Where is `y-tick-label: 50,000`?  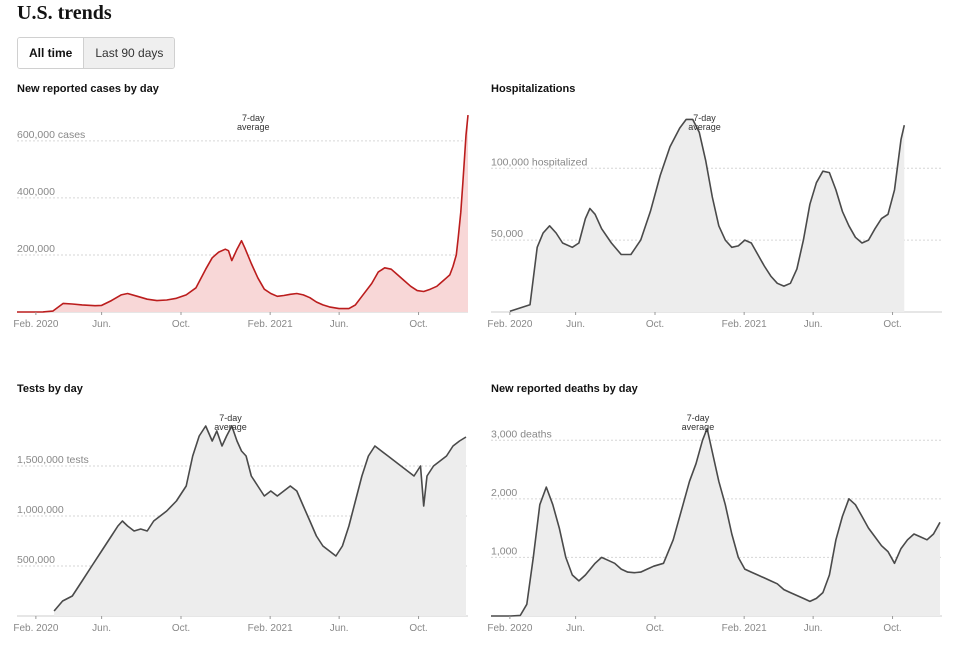 y-tick-label: 50,000 is located at coordinates (507, 234).